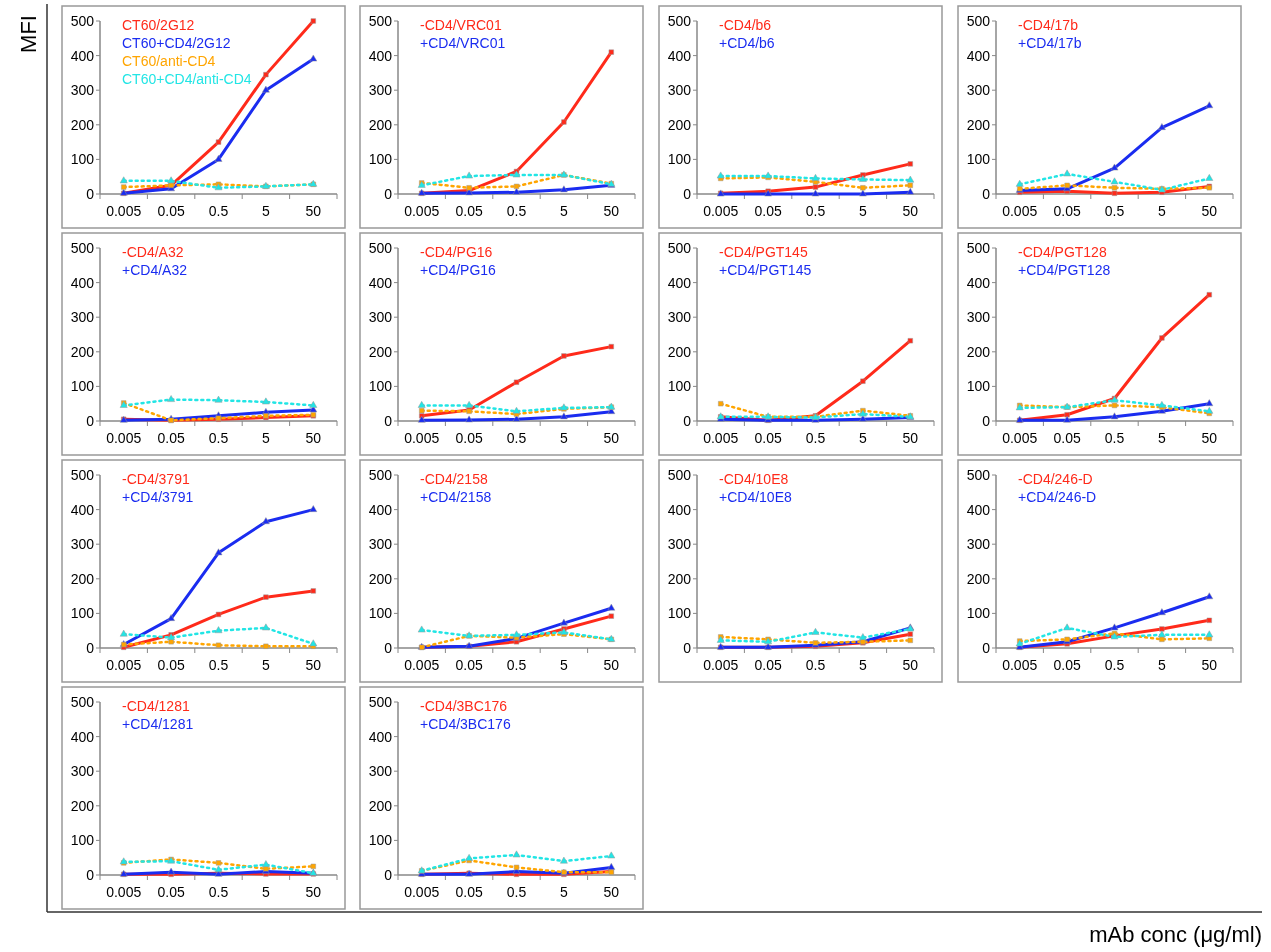 The height and width of the screenshot is (952, 1271). What do you see at coordinates (156, 706) in the screenshot?
I see `text: -CD4/1281` at bounding box center [156, 706].